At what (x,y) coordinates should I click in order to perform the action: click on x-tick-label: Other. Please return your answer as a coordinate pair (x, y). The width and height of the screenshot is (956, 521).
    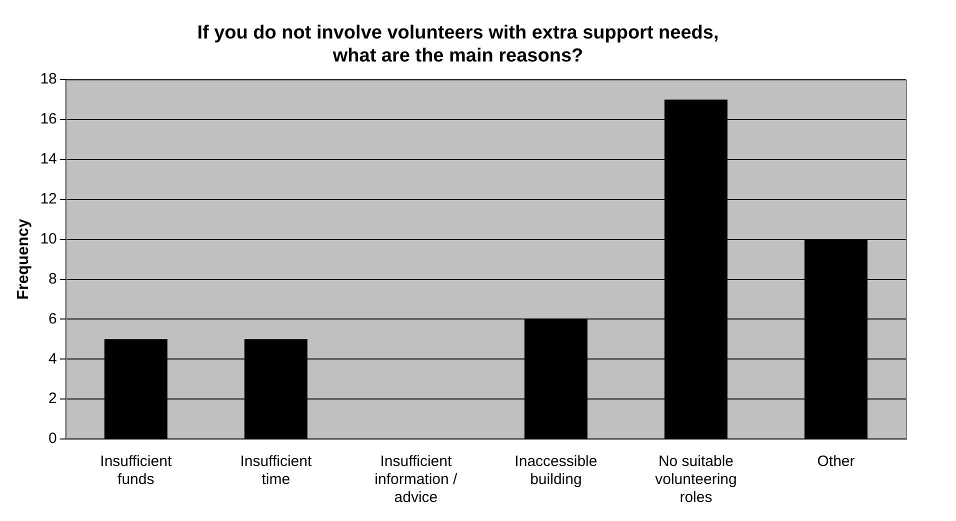
    Looking at the image, I should click on (836, 461).